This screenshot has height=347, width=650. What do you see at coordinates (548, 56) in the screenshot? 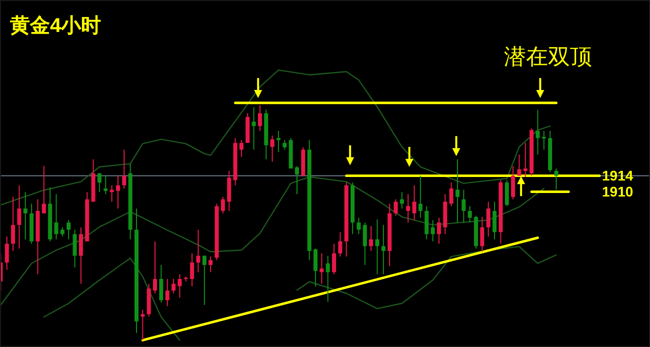
I see `annotation: 潜在双顶` at bounding box center [548, 56].